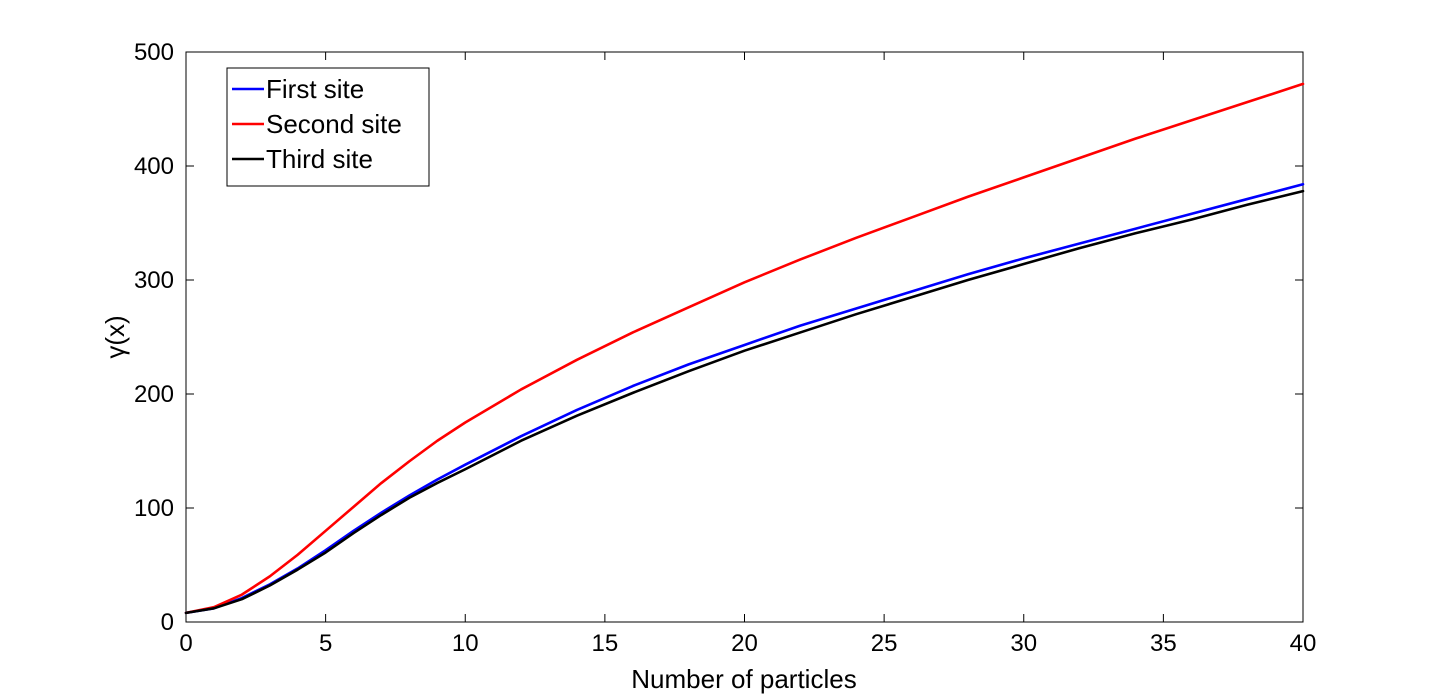 The image size is (1440, 699). Describe the element at coordinates (1303, 643) in the screenshot. I see `x-tick-label: 40` at that location.